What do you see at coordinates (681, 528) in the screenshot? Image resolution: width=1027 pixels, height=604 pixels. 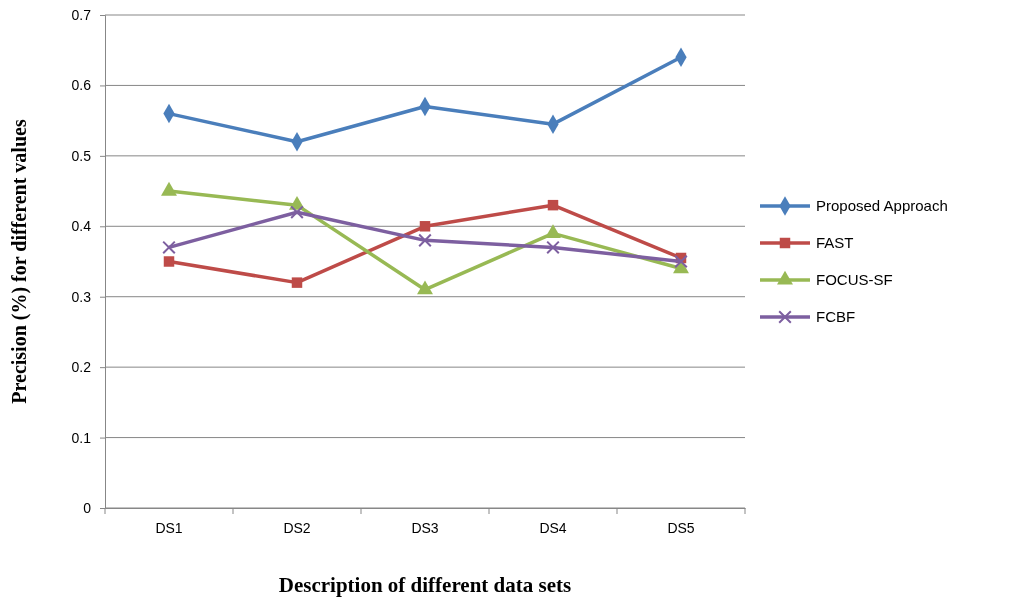 I see `x-tick-label: DS5` at bounding box center [681, 528].